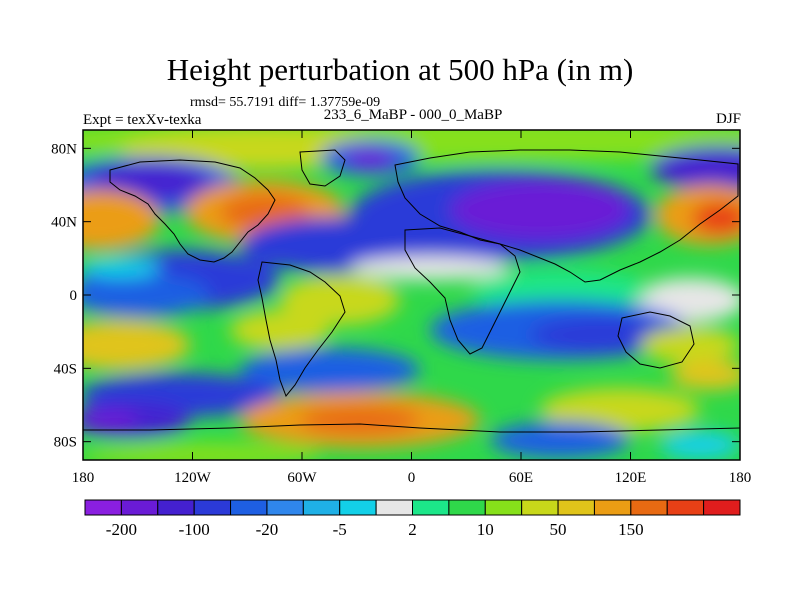  I want to click on colorbar-label: 150, so click(631, 529).